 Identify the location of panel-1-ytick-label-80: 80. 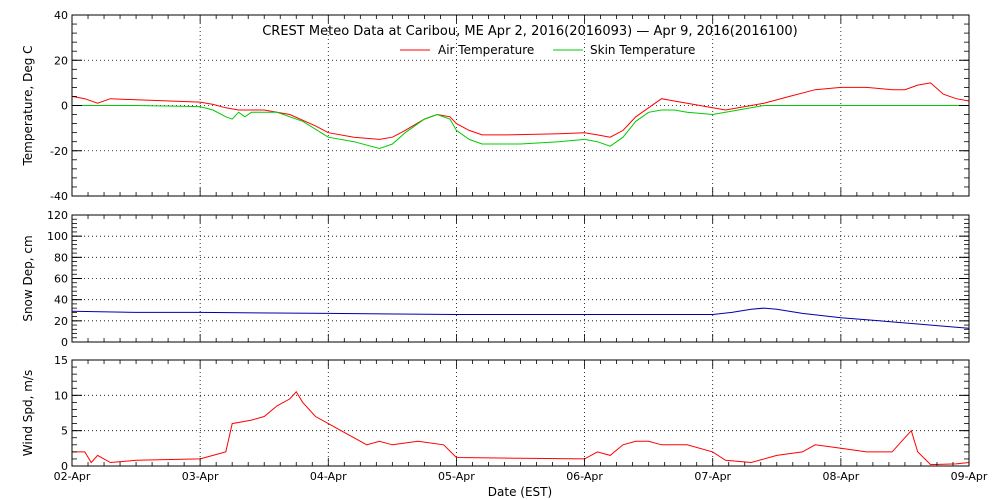
(61, 257).